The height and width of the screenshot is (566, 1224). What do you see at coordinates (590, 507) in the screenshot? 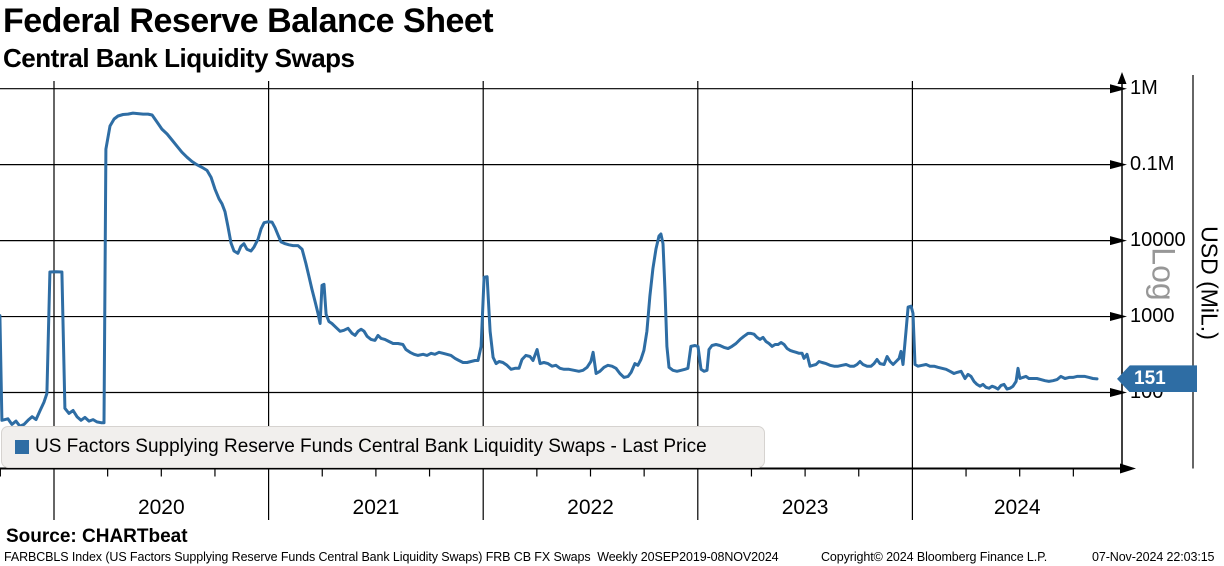
I see `x-axis-year-label: 2022` at bounding box center [590, 507].